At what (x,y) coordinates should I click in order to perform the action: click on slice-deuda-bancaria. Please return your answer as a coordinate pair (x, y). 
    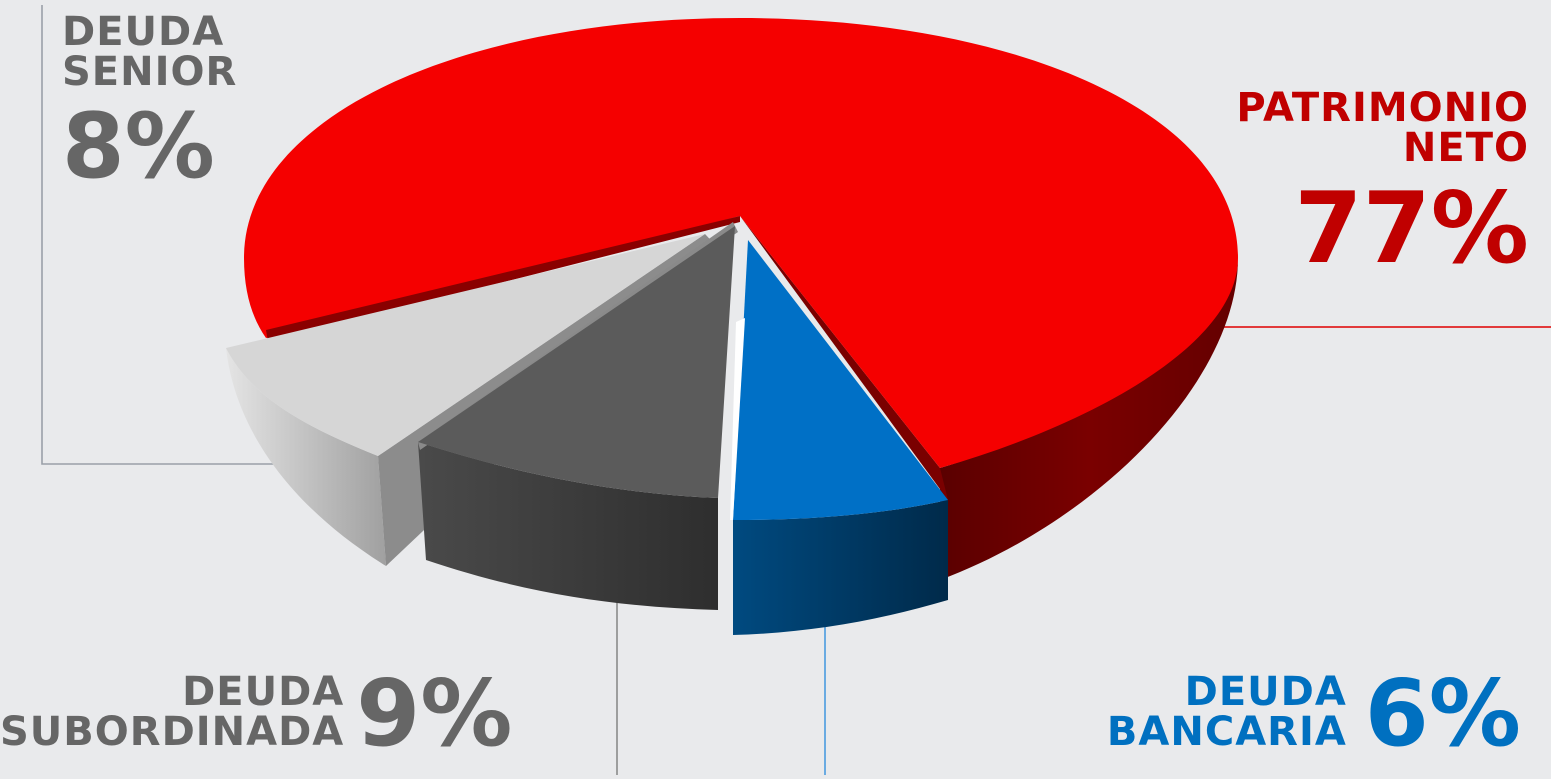
    Looking at the image, I should click on (839, 437).